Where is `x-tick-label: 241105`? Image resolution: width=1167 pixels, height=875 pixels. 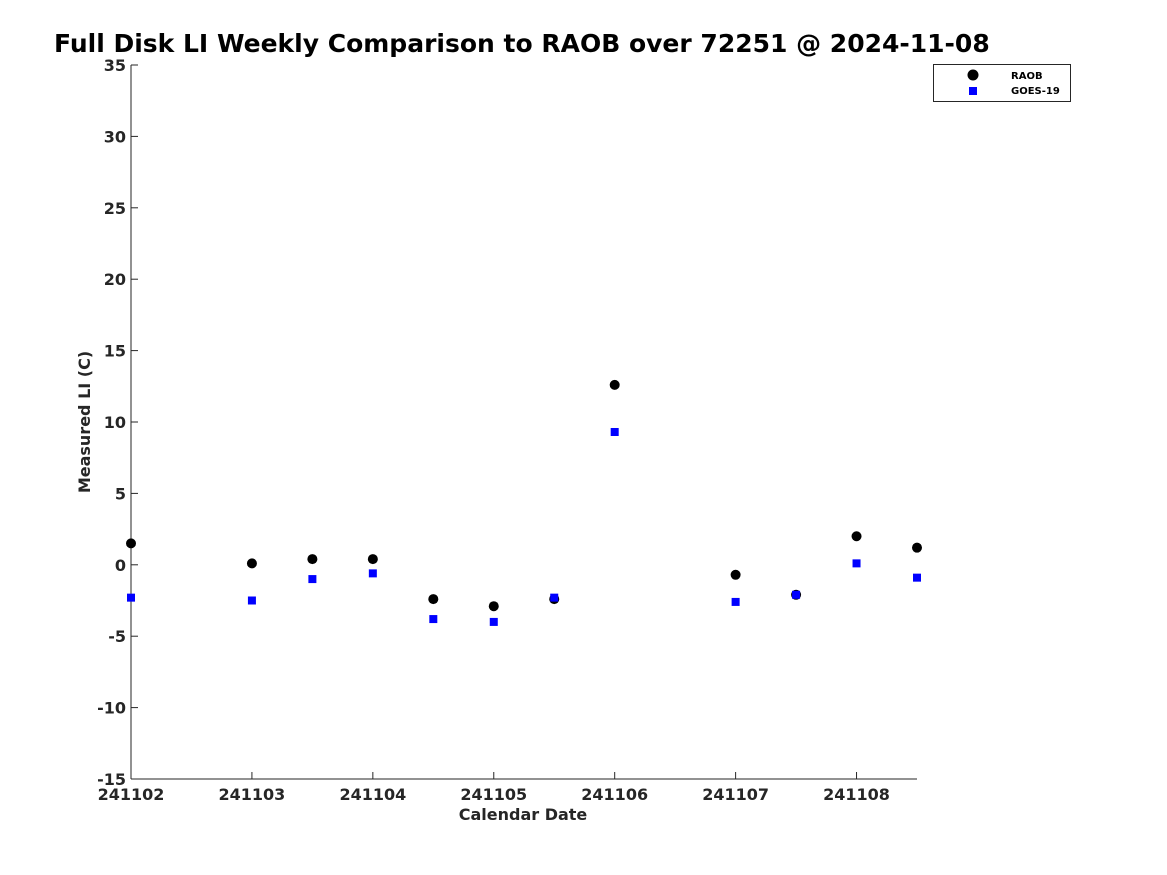
x-tick-label: 241105 is located at coordinates (493, 794).